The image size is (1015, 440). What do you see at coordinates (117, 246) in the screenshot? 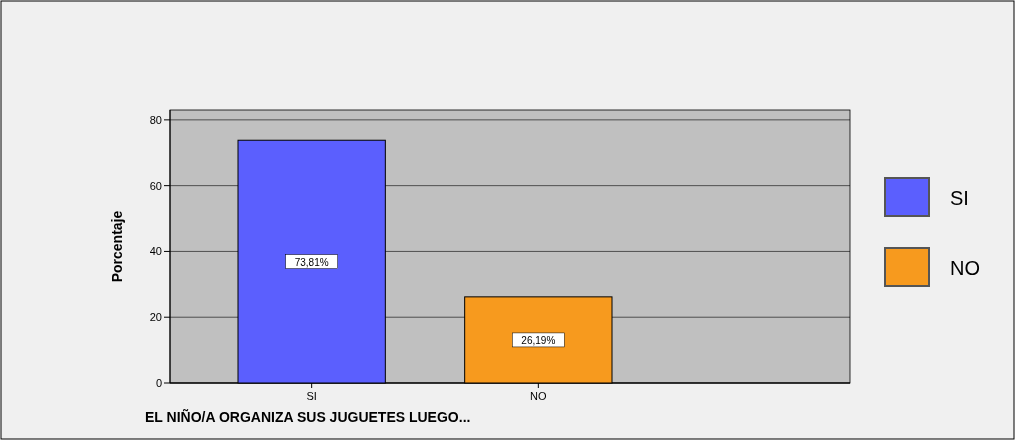
I see `y-axis-title: Porcentaje` at bounding box center [117, 246].